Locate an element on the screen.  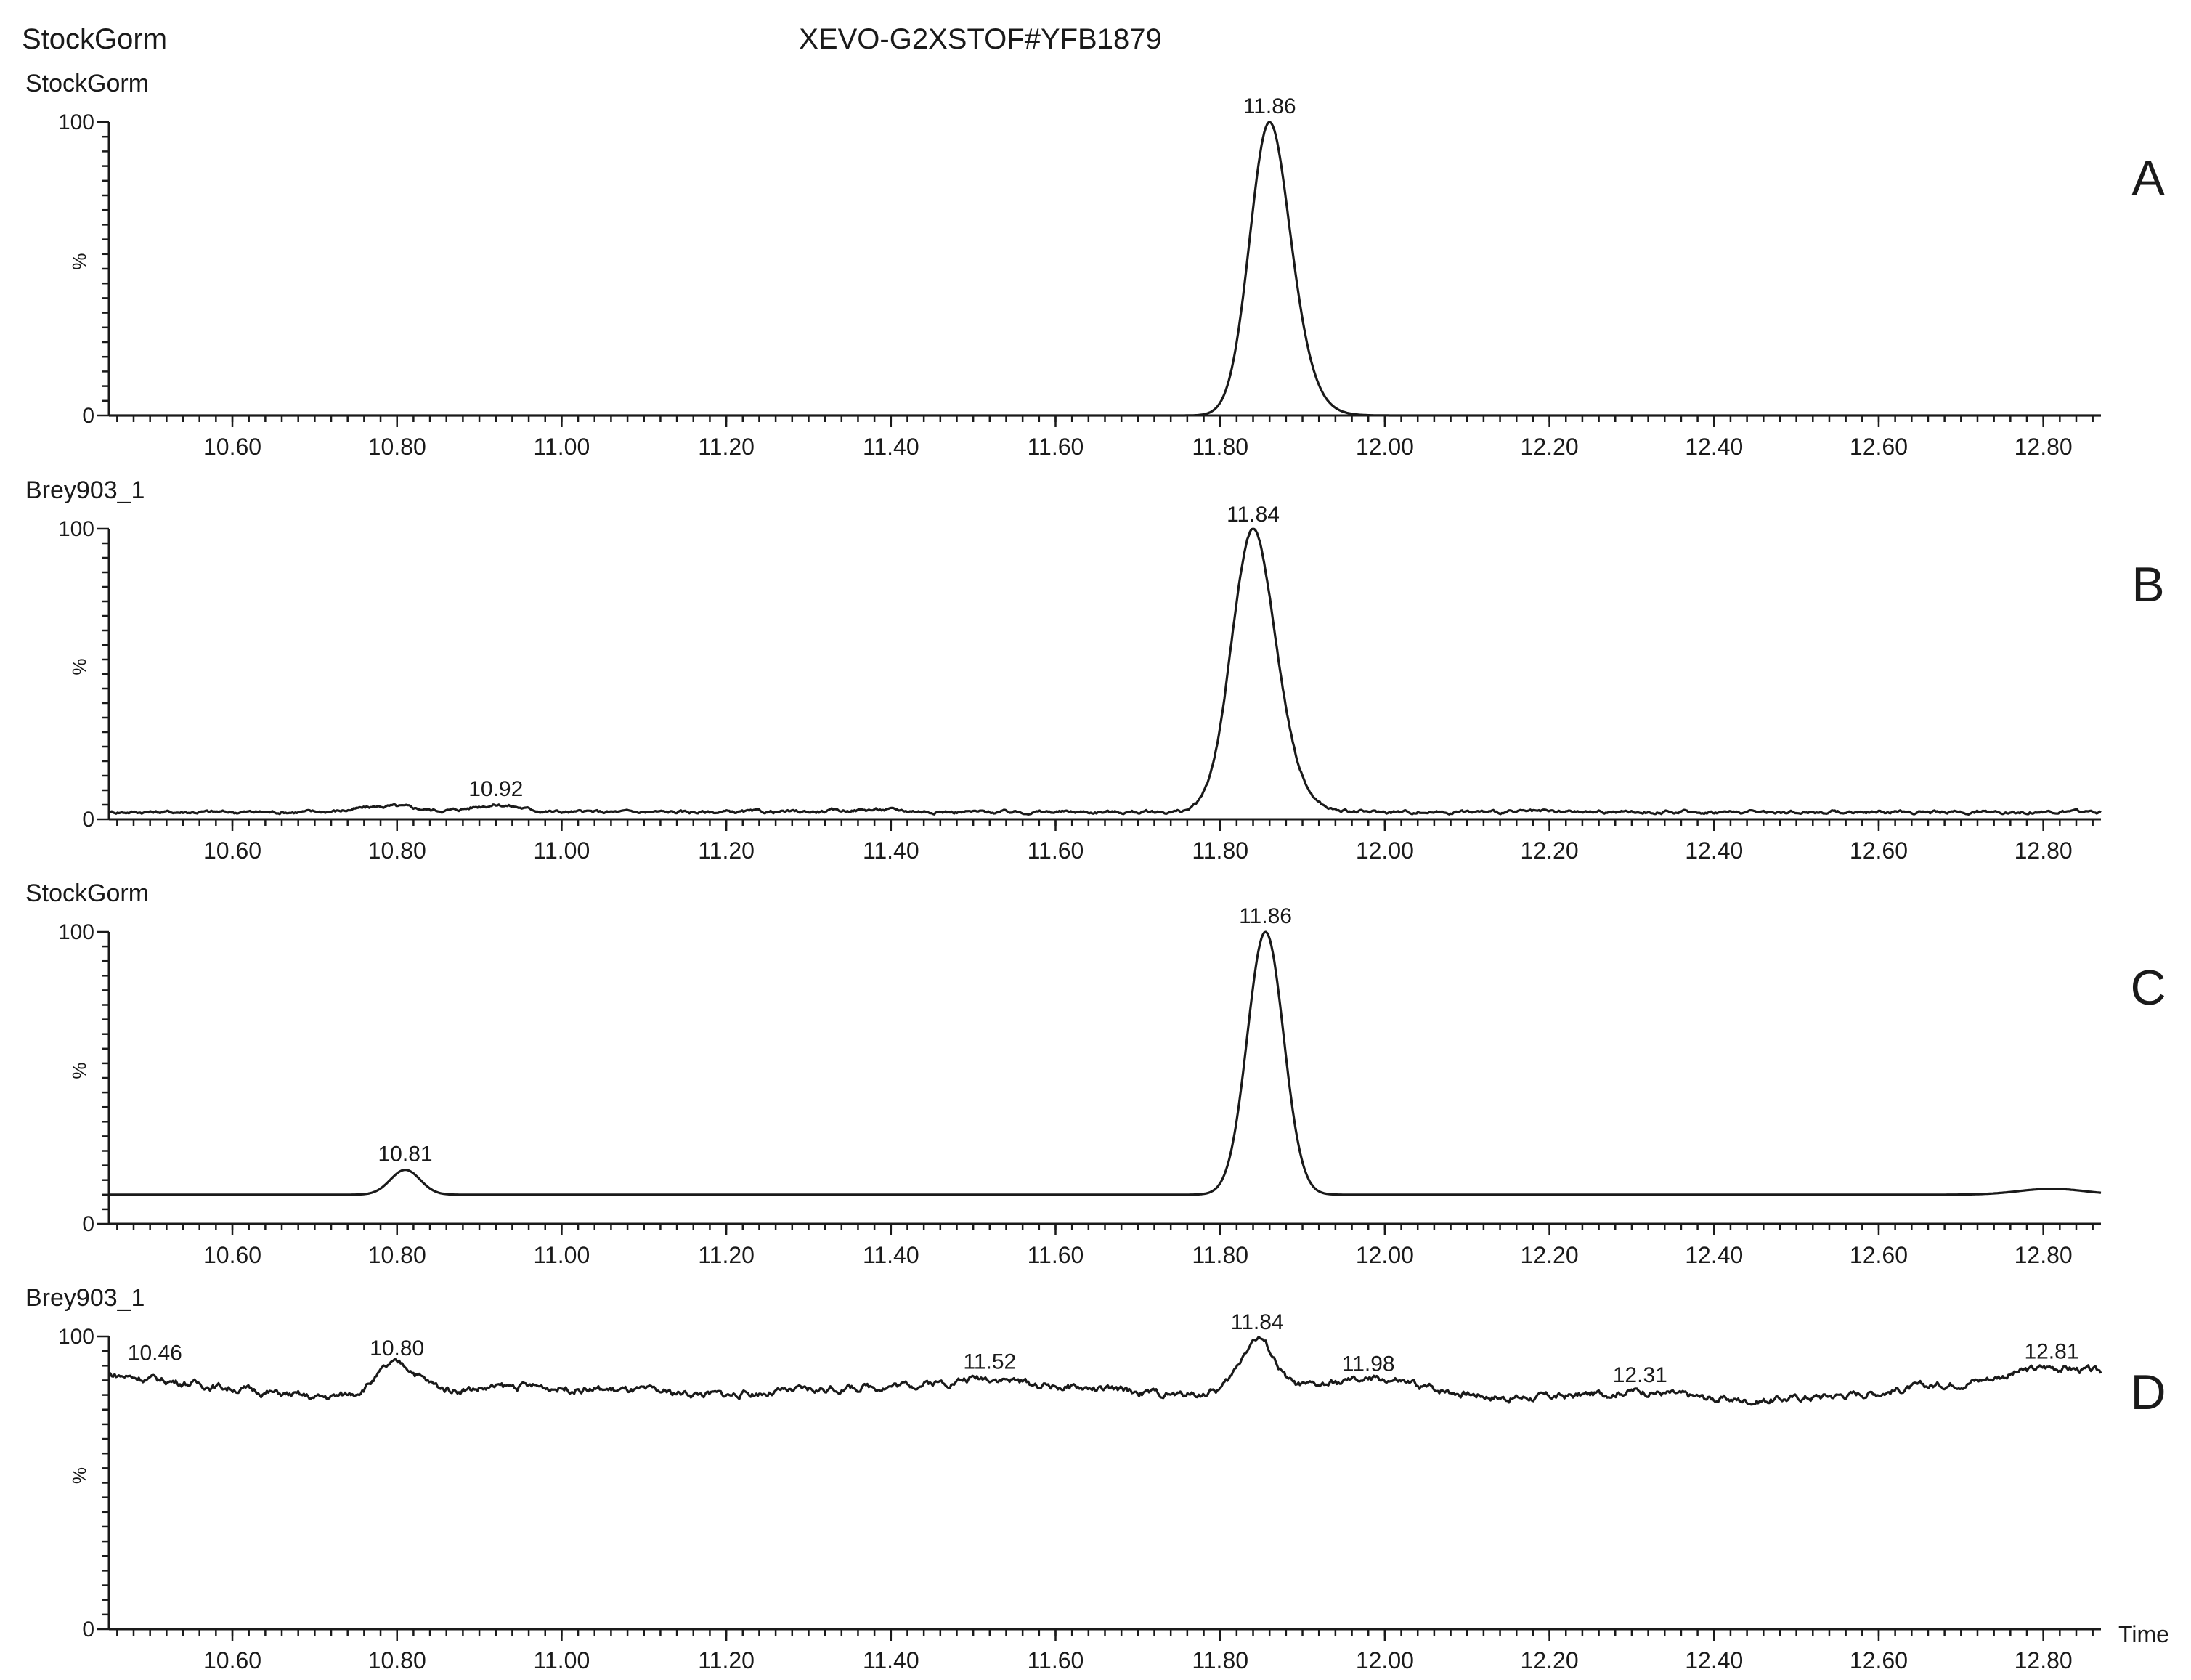
x-axis-label: Time is located at coordinates (2143, 1634).